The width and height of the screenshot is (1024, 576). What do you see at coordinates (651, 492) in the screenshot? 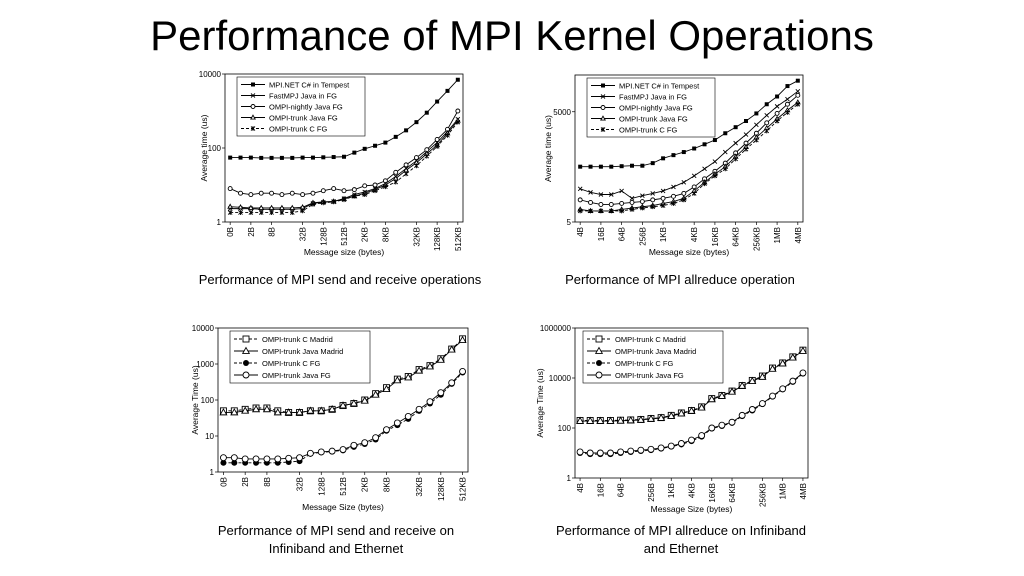
I see `x-tick-label: 256B` at bounding box center [651, 492].